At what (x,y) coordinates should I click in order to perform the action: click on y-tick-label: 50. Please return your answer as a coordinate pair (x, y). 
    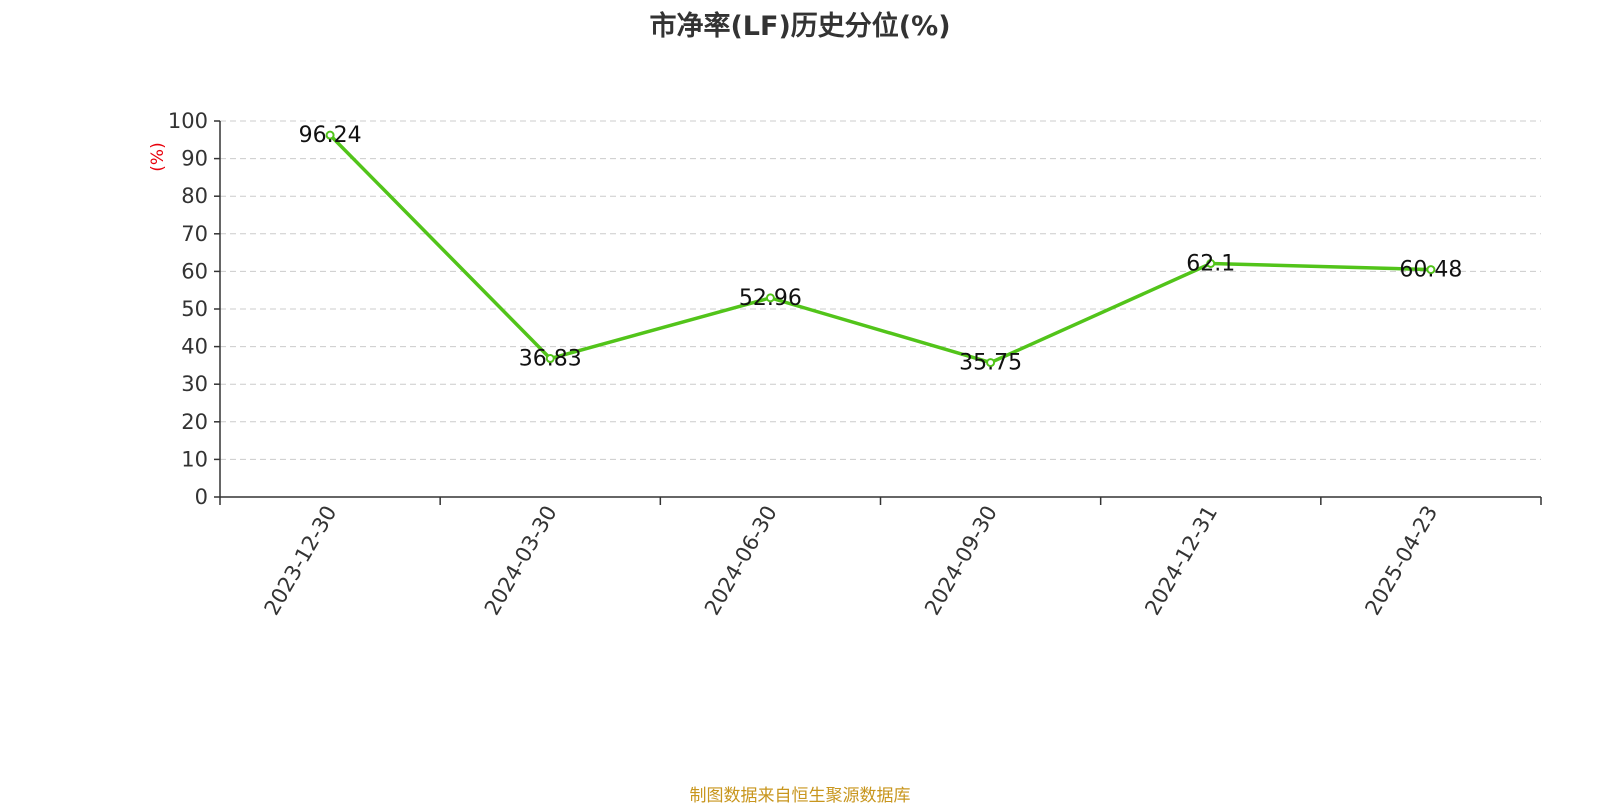
    Looking at the image, I should click on (194, 309).